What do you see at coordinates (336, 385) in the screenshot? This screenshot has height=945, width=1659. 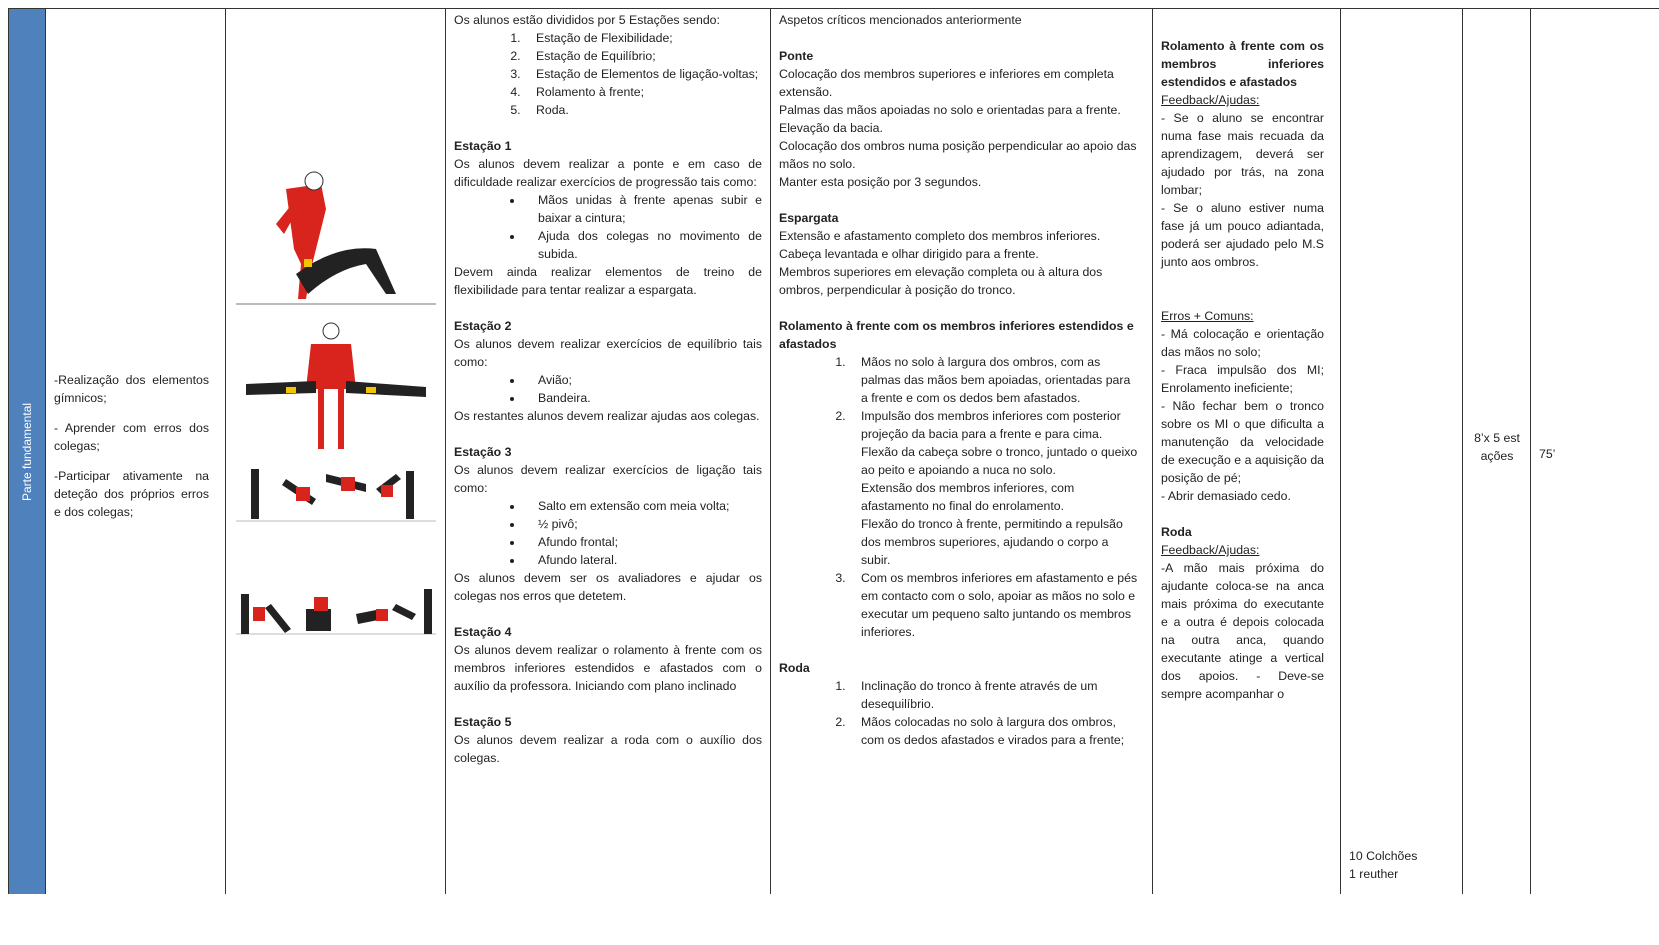 I see `split-figure` at bounding box center [336, 385].